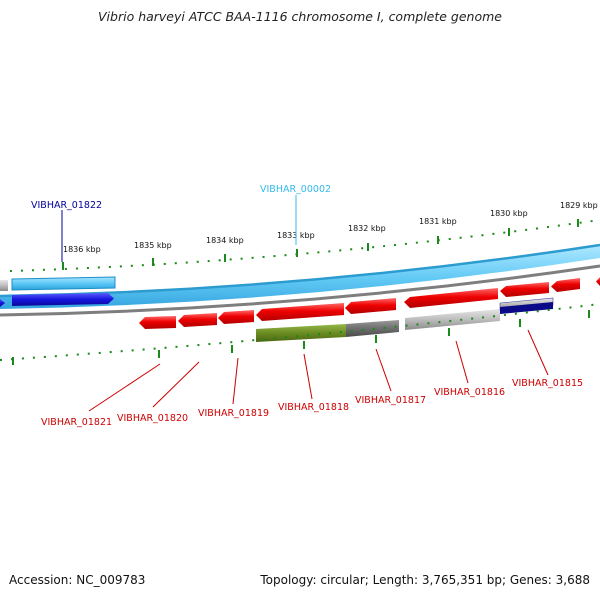  Describe the element at coordinates (66, 205) in the screenshot. I see `gene-label-vibhar-01822: VIBHAR_01822` at that location.